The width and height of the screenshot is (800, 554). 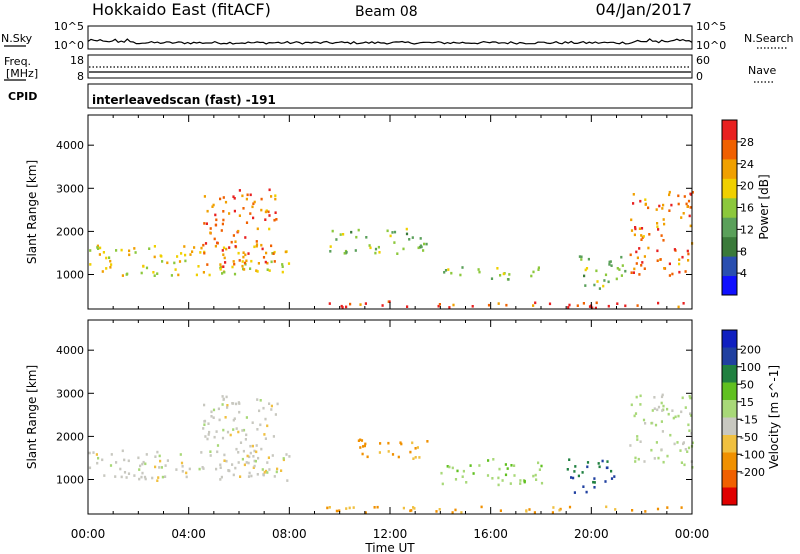 I want to click on velocity-colorbar-tick-label: -100, so click(x=752, y=454).